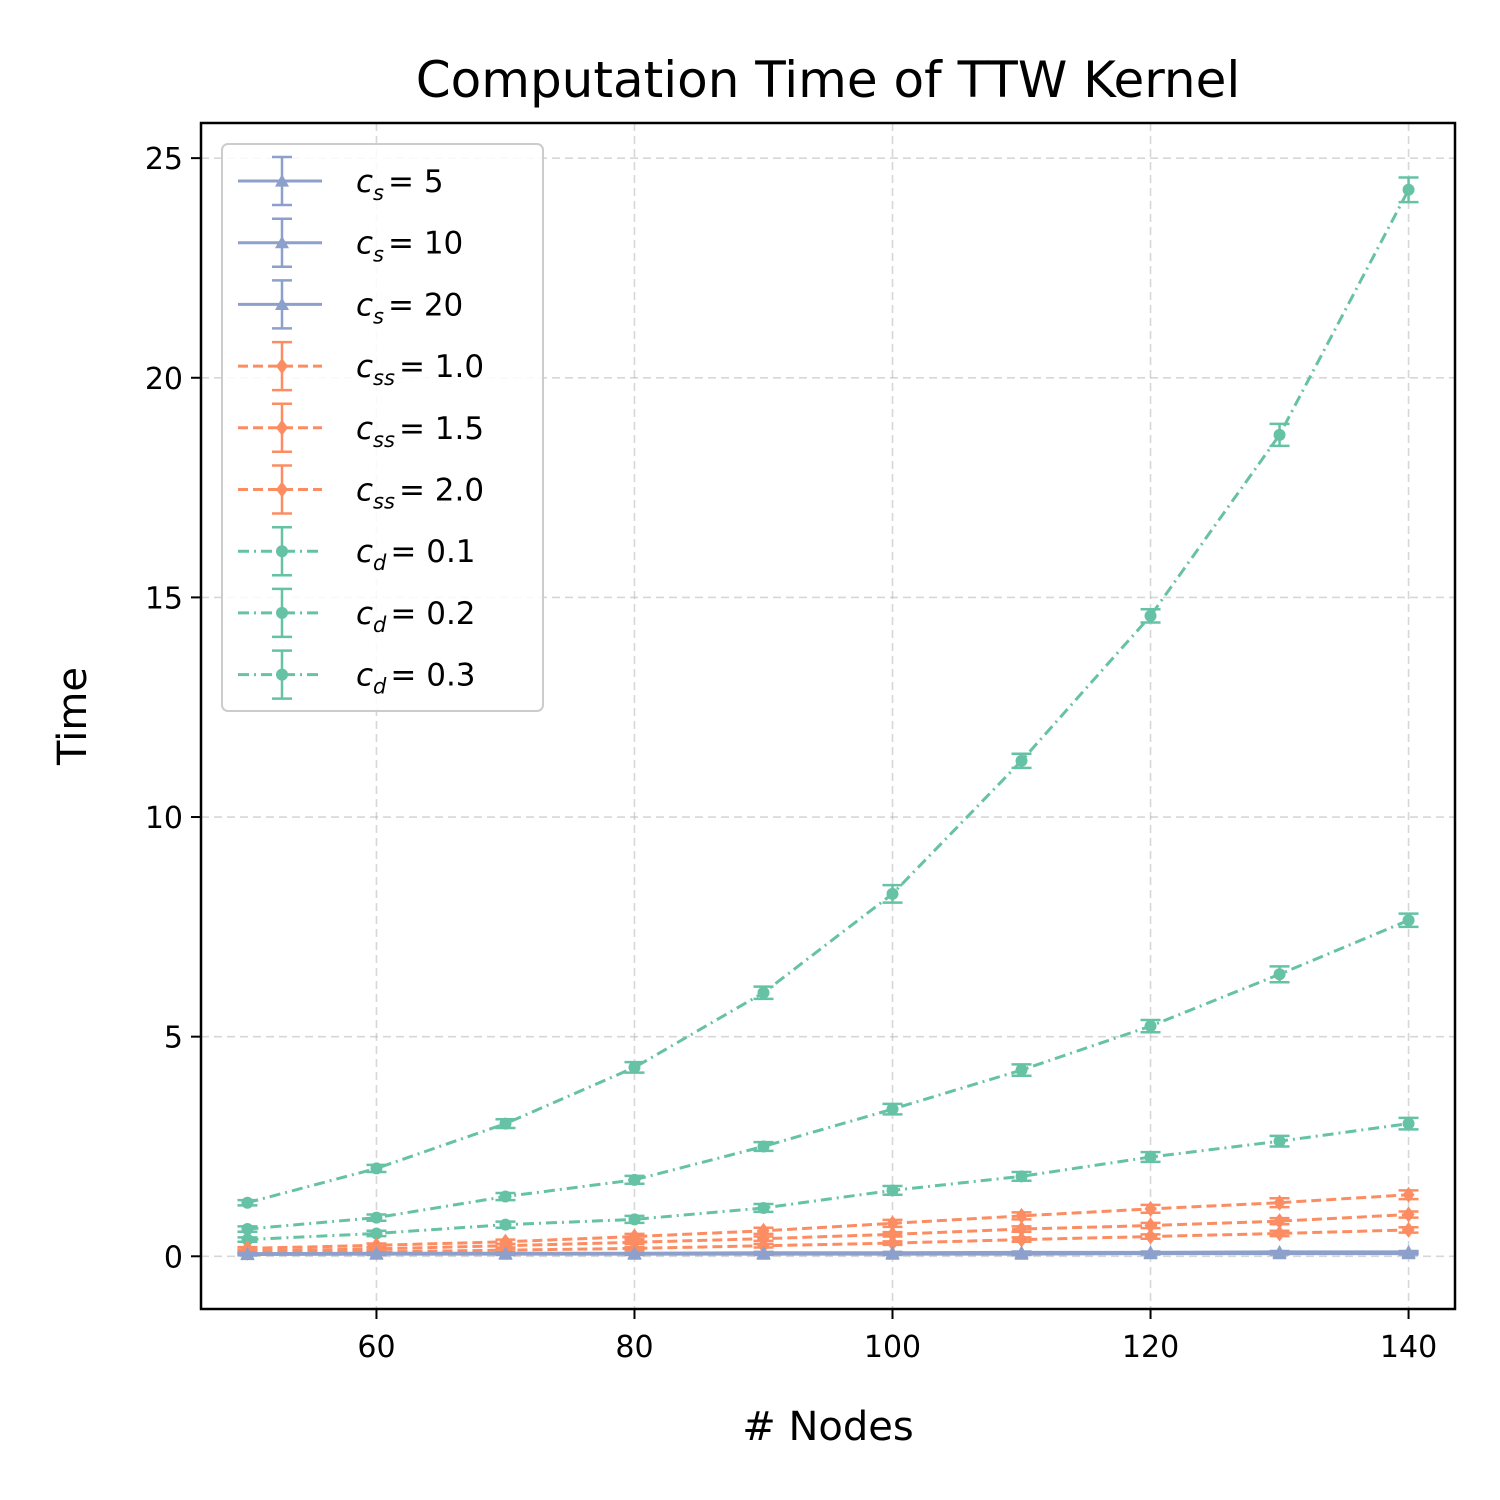  What do you see at coordinates (164, 159) in the screenshot?
I see `y-tick-label: 25` at bounding box center [164, 159].